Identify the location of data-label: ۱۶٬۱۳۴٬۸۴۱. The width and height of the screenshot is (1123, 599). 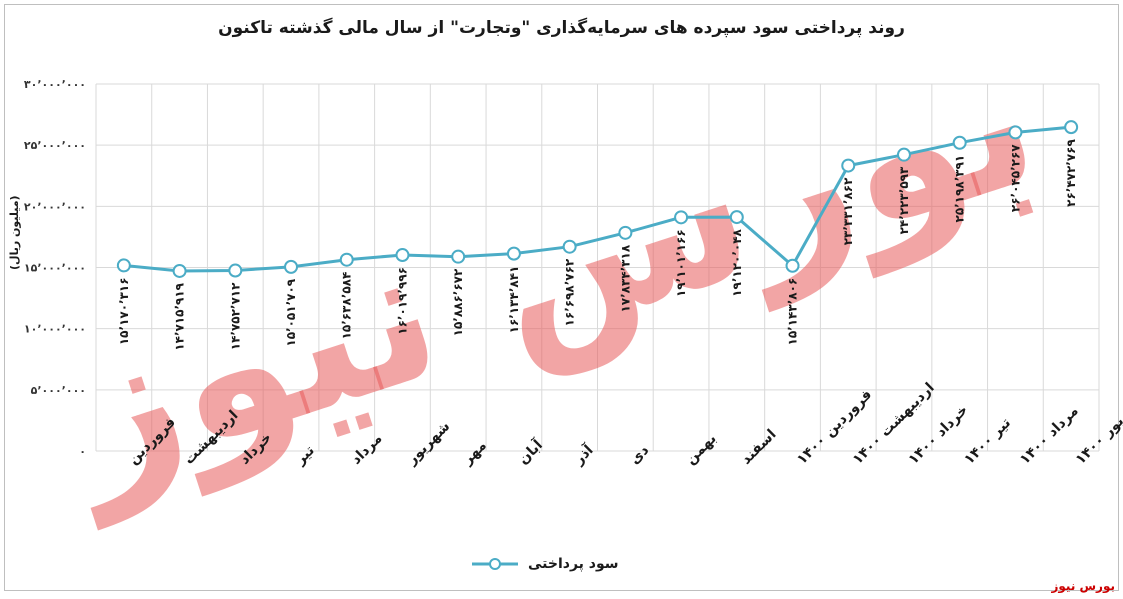
(514, 300).